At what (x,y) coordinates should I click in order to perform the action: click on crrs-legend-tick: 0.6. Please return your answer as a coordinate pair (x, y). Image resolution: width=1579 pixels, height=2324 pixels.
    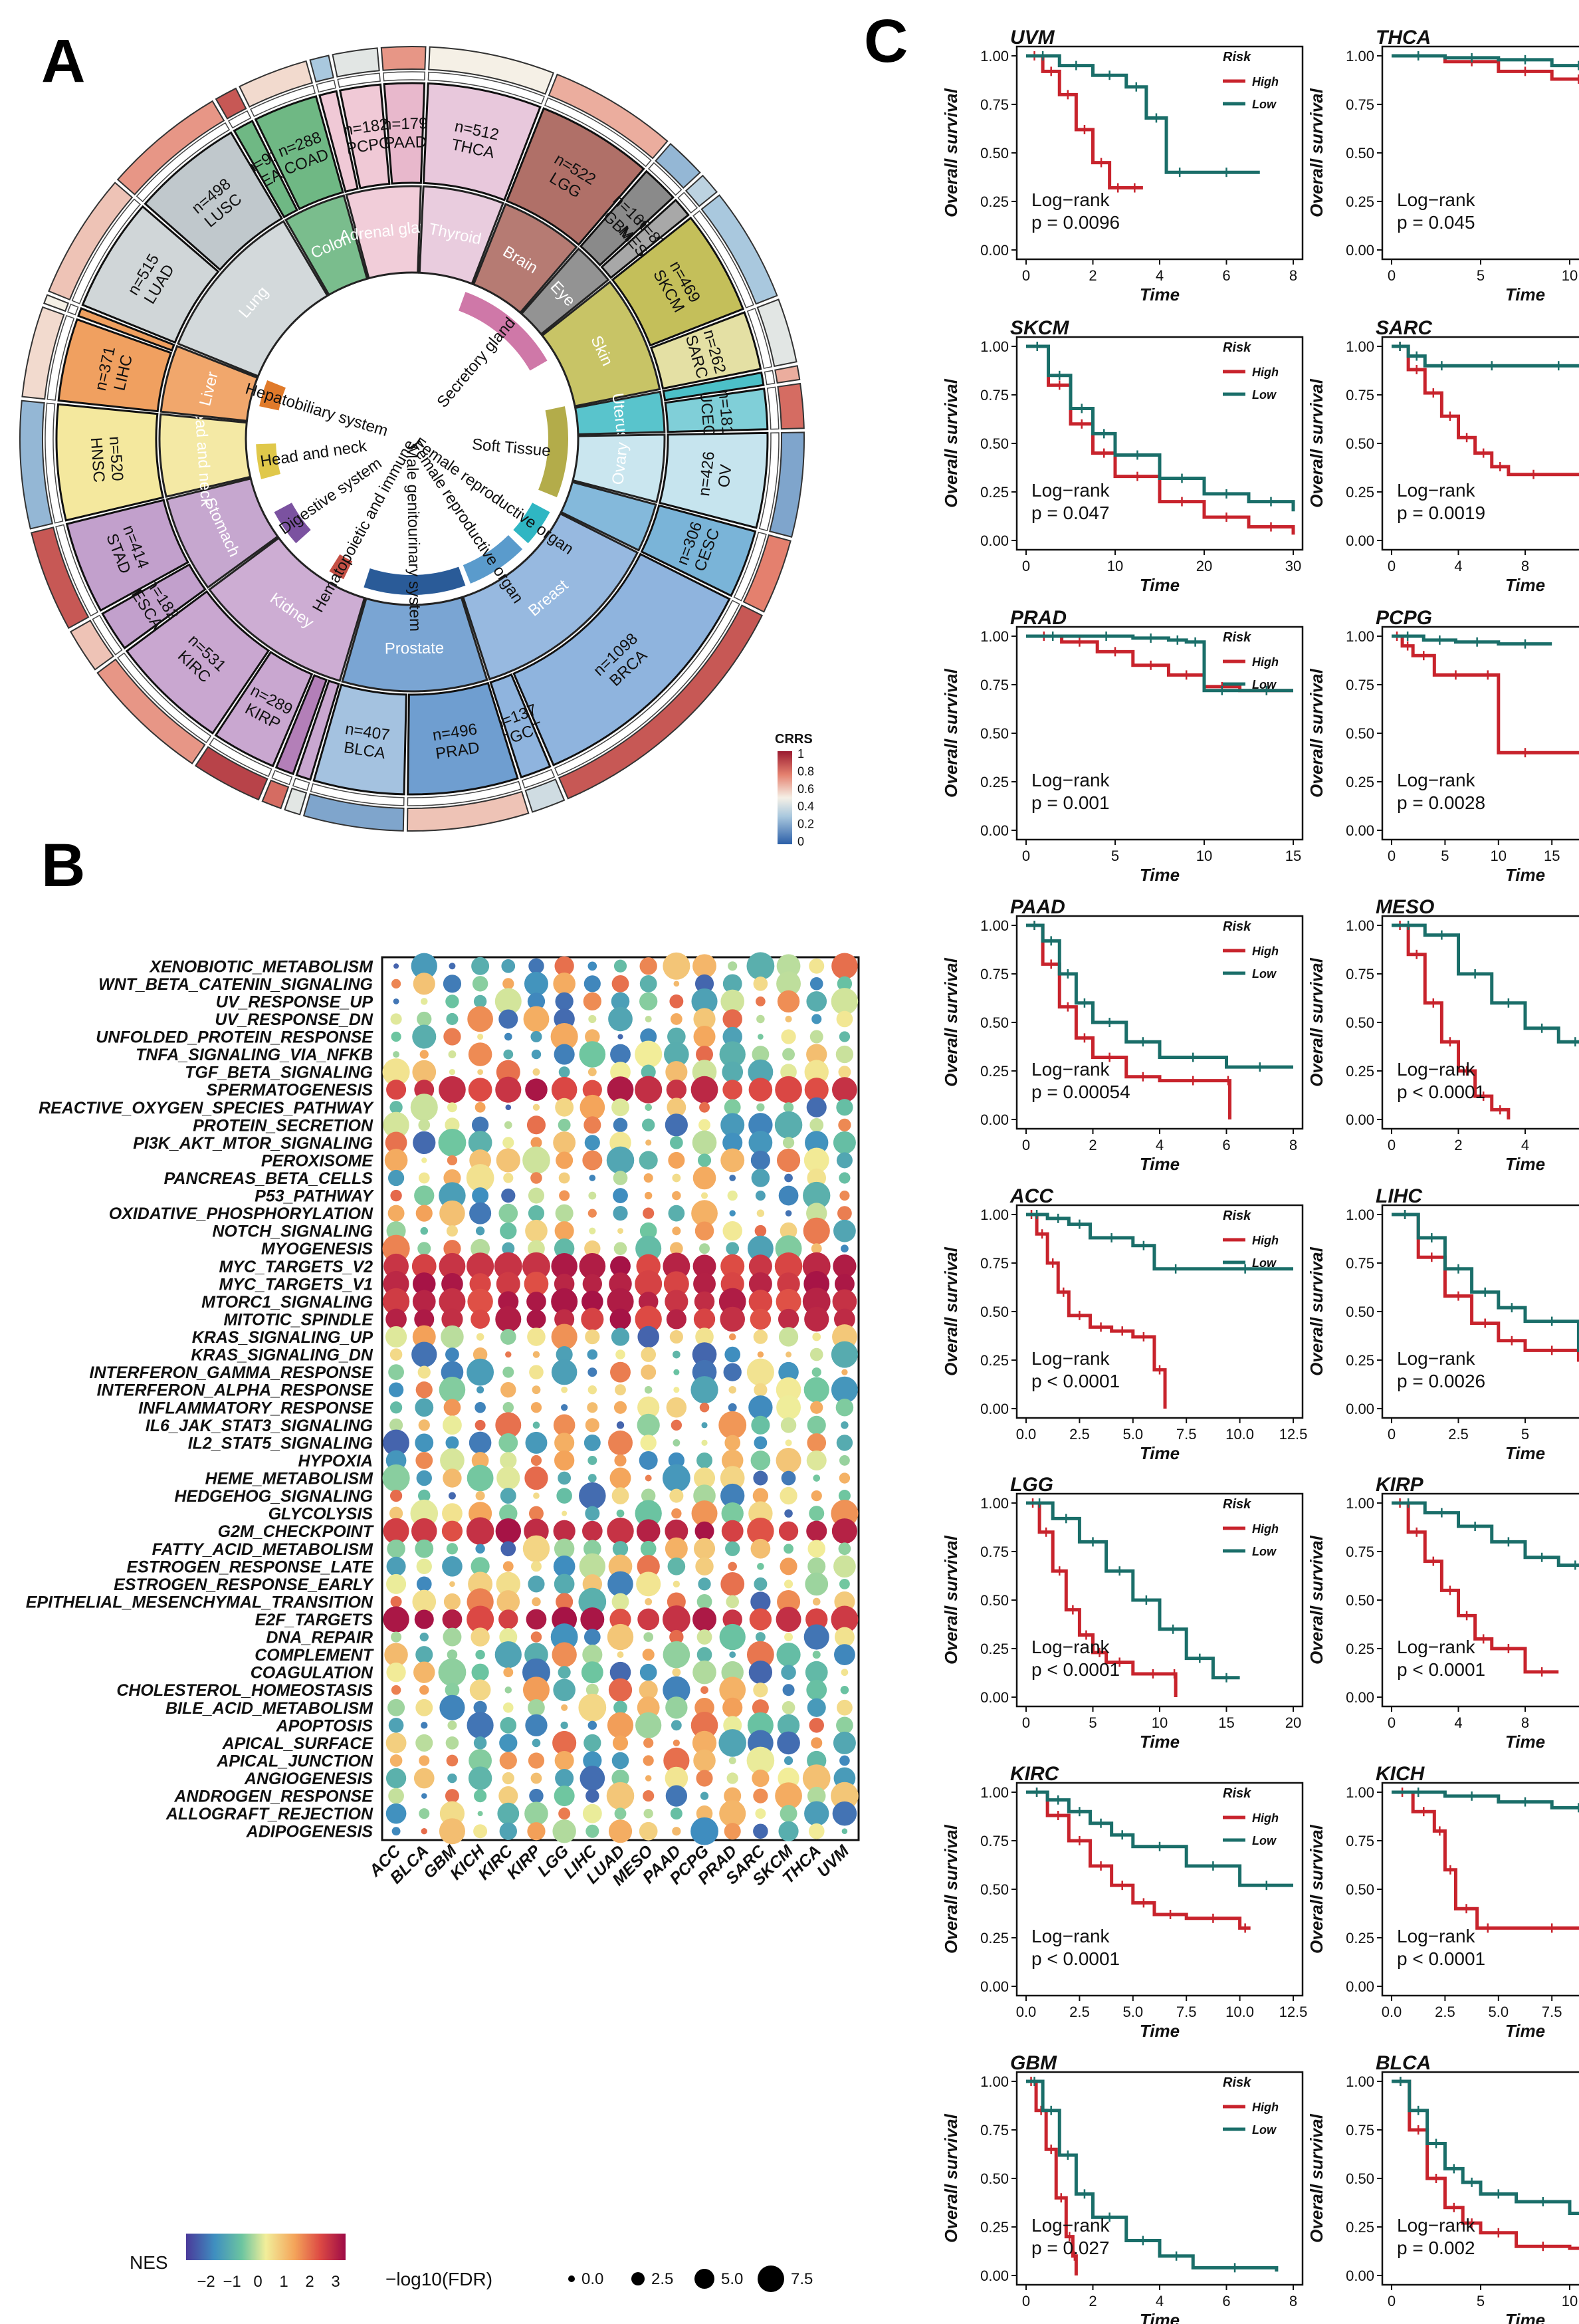
    Looking at the image, I should click on (805, 789).